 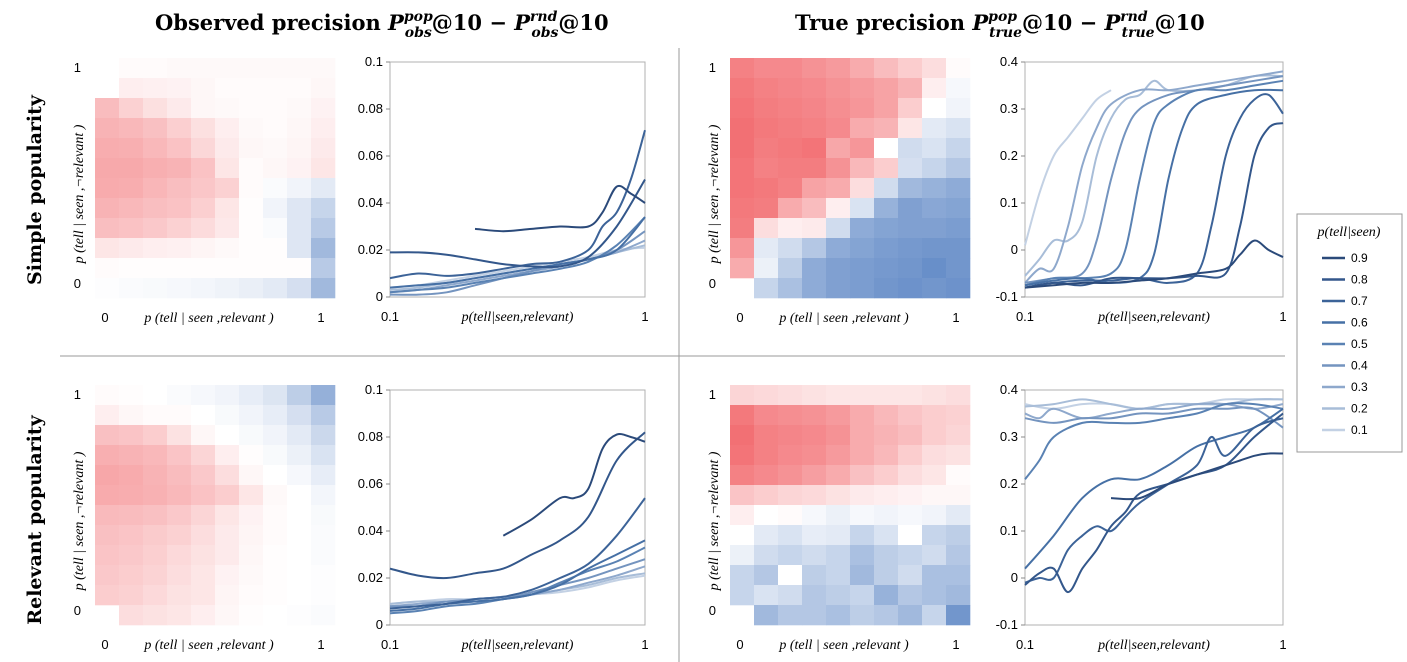 What do you see at coordinates (1009, 155) in the screenshot?
I see `y-tick-label: 0.2` at bounding box center [1009, 155].